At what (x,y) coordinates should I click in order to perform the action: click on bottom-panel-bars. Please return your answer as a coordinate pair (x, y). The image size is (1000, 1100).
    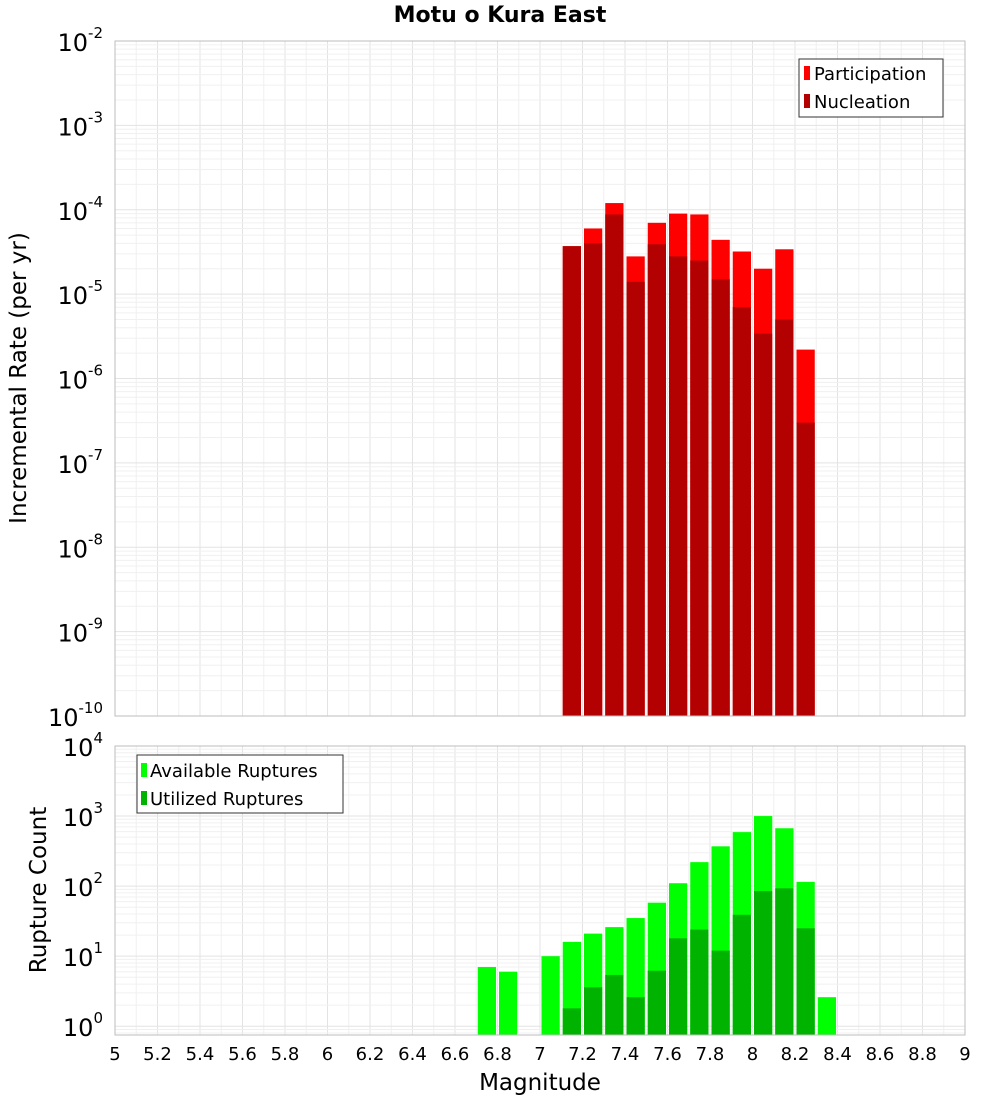
    Looking at the image, I should click on (656, 925).